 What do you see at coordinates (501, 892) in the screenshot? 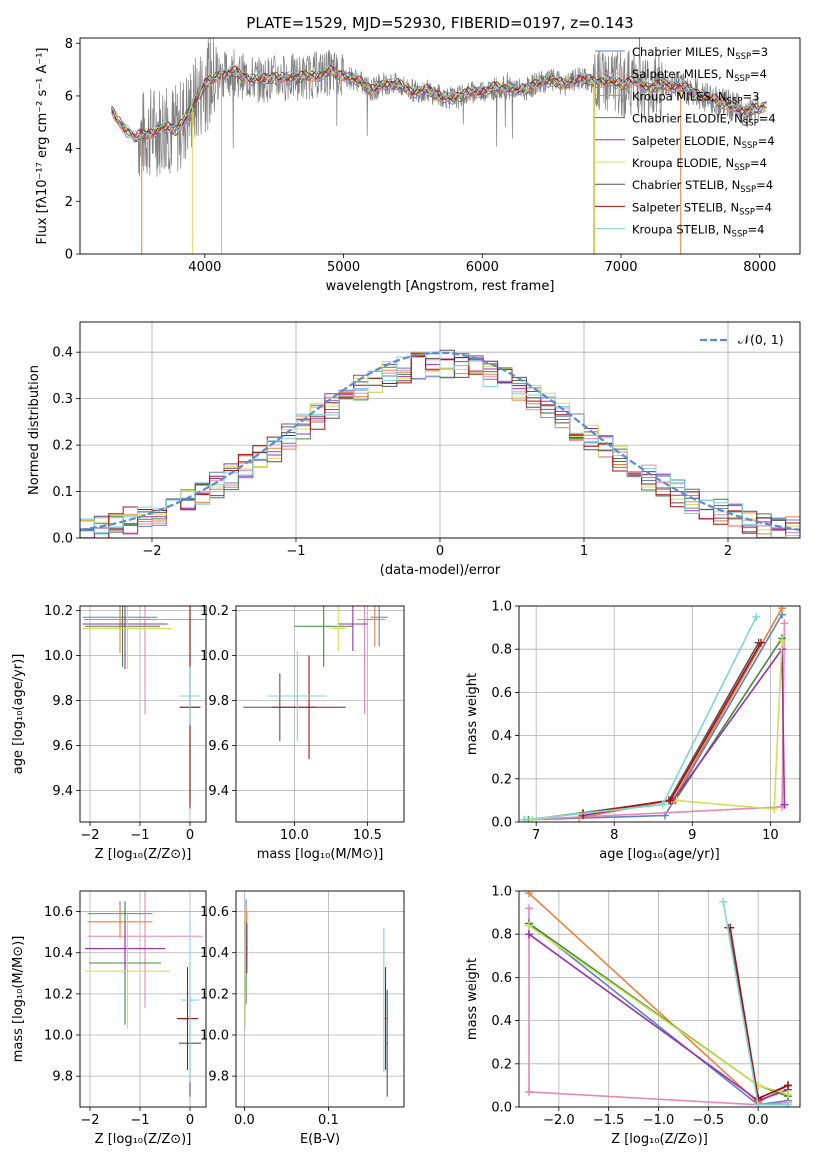
I see `y-tick-label: 1.0` at bounding box center [501, 892].